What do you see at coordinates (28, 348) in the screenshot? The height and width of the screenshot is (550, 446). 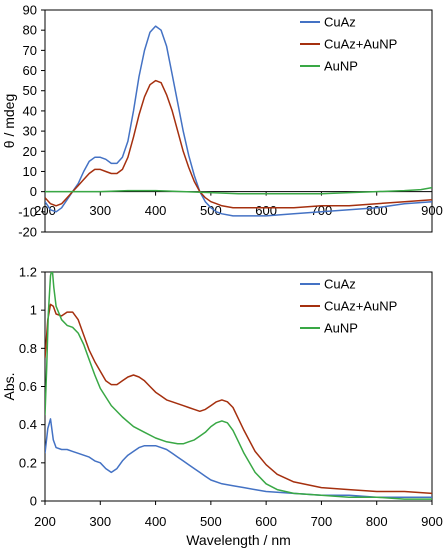 I see `y-tick-label: 0.8` at bounding box center [28, 348].